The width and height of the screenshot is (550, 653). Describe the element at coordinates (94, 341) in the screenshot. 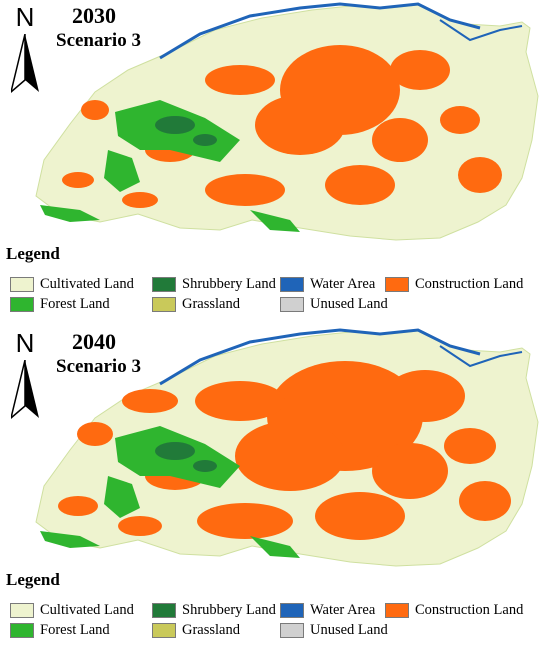

I see `year-label: 2040` at that location.